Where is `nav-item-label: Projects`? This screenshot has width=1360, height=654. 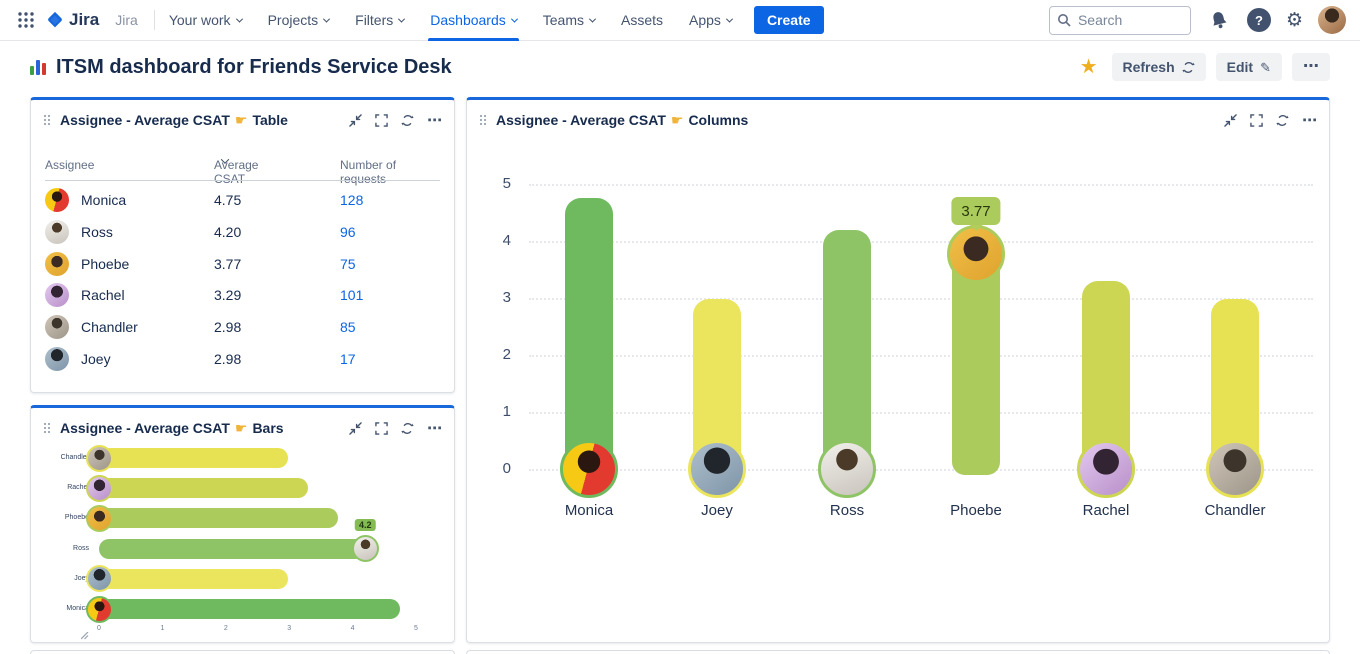 nav-item-label: Projects is located at coordinates (293, 20).